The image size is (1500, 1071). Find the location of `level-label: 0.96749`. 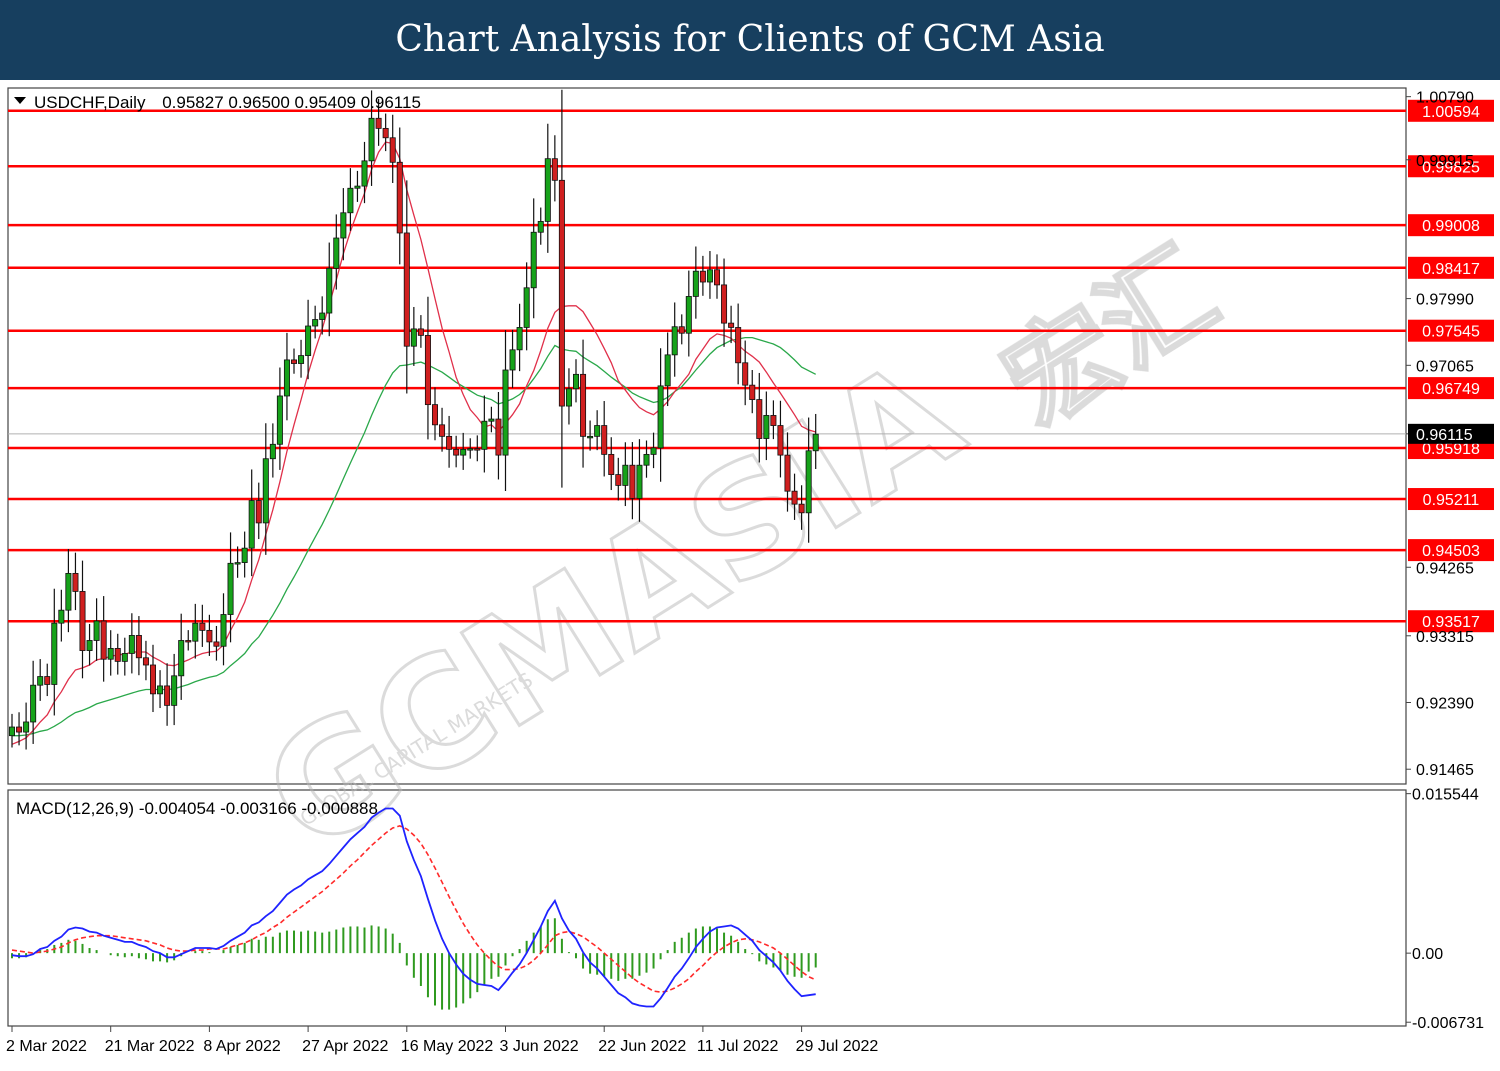

level-label: 0.96749 is located at coordinates (1451, 389).